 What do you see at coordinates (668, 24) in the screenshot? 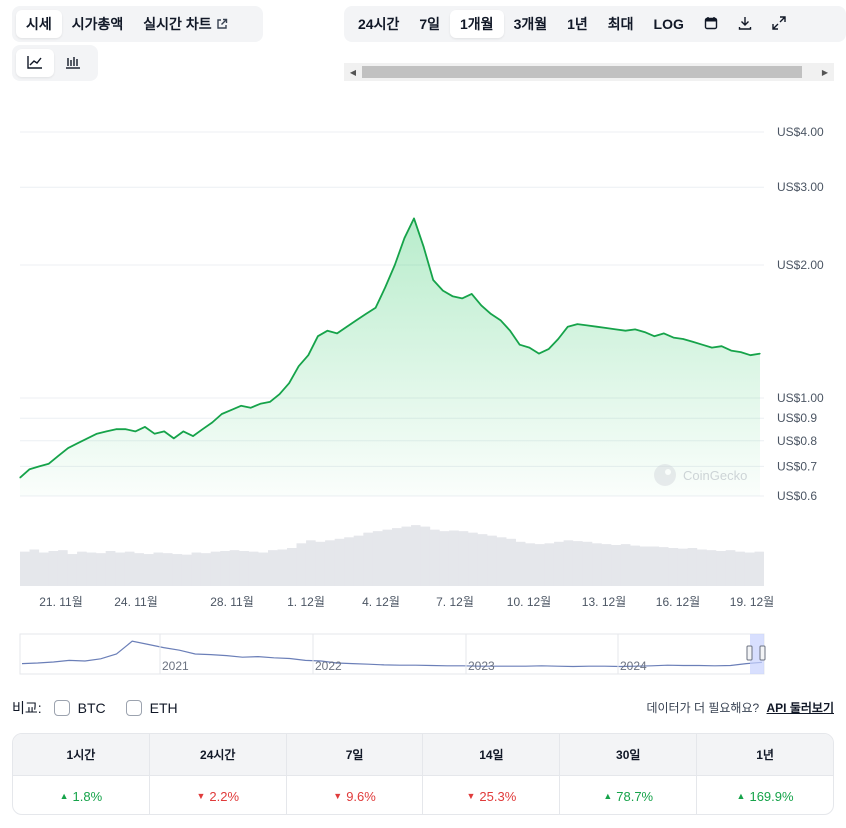
I see `range-log: LOG` at bounding box center [668, 24].